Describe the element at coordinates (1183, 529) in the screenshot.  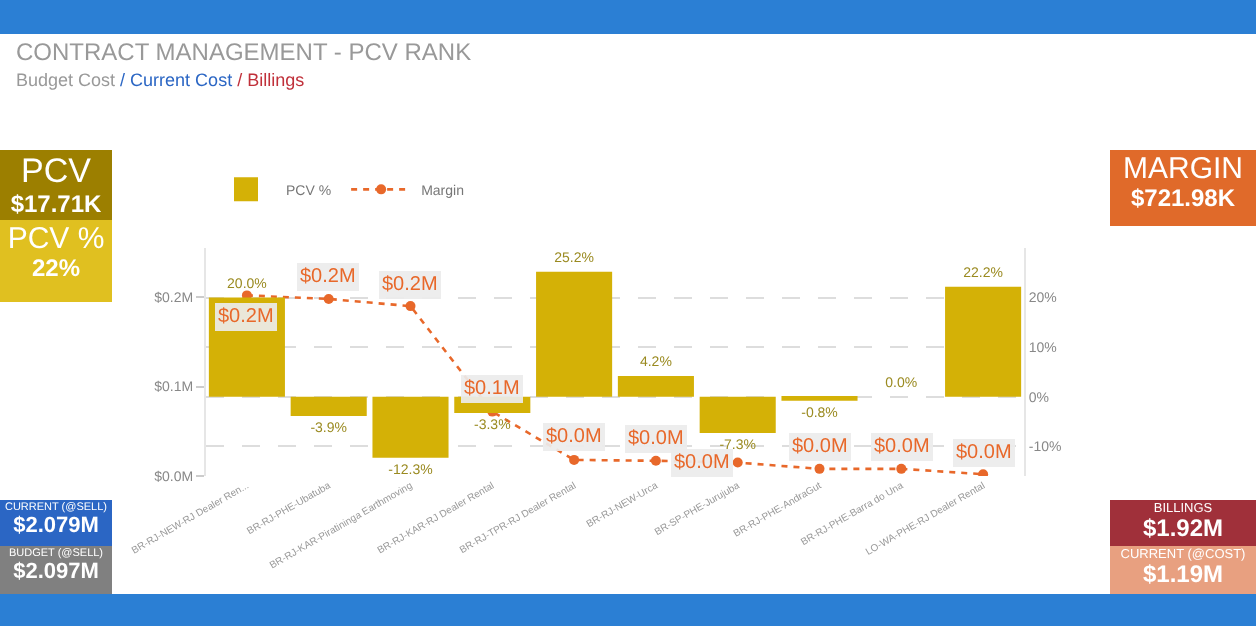
I see `text: $1.92M` at that location.